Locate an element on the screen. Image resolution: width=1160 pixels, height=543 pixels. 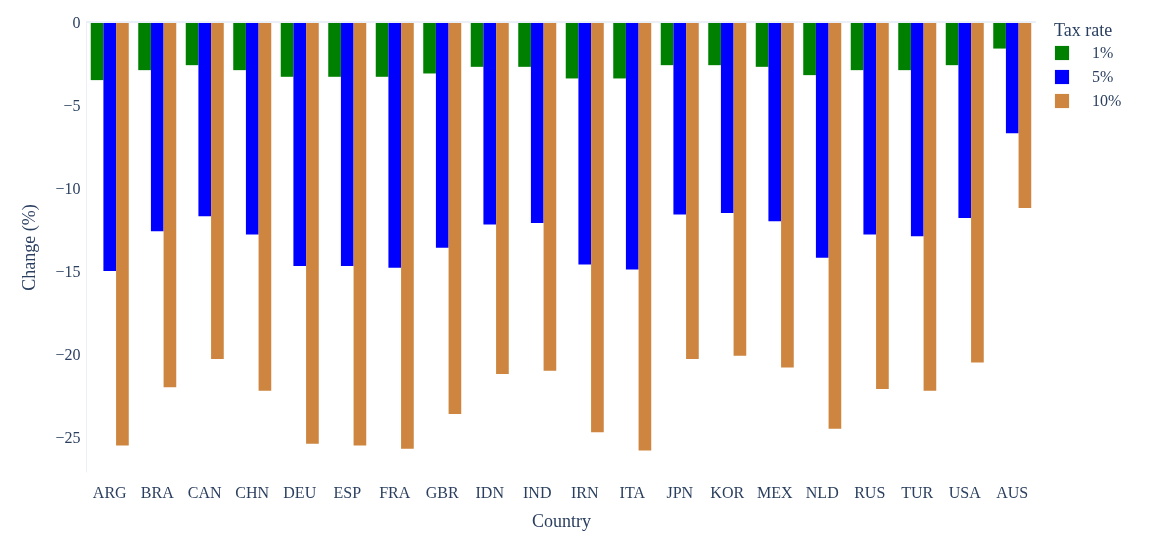
y-tick-label: −15 is located at coordinates (68, 271).